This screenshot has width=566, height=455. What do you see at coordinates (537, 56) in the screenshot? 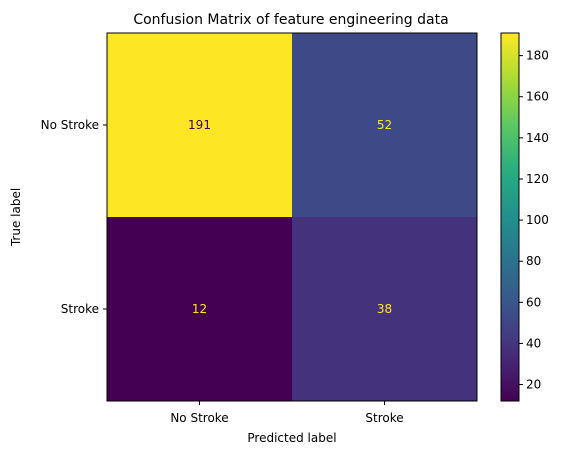
I see `colorbar-tick-label: 180` at bounding box center [537, 56].